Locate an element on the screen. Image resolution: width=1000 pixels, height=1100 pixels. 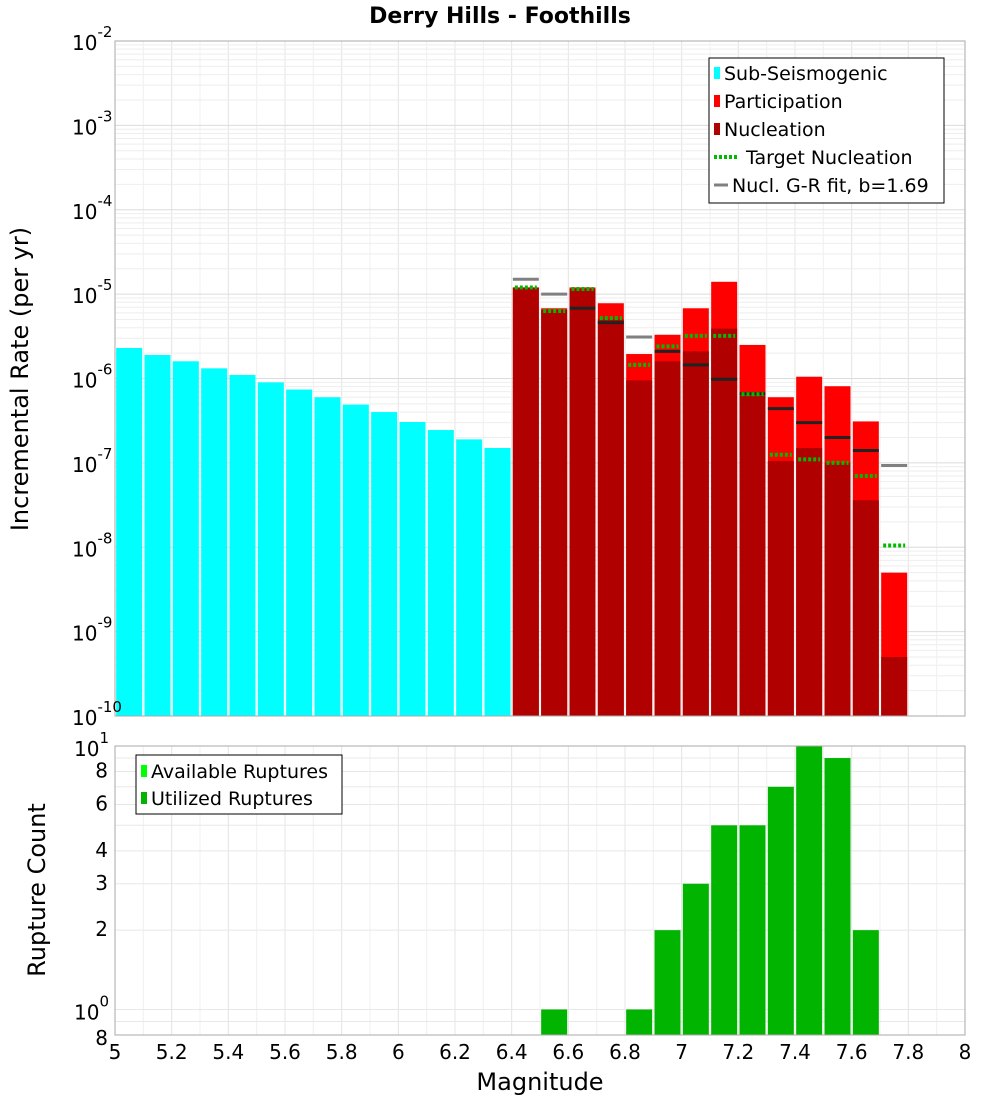
bottom-panel-x-ticks: 5 5.2 5.4 5.6 5.8 6 6.2 6.4 6.6 6.8 7 7.2 7.4 7.6 7.8 8 is located at coordinates (540, 1052).